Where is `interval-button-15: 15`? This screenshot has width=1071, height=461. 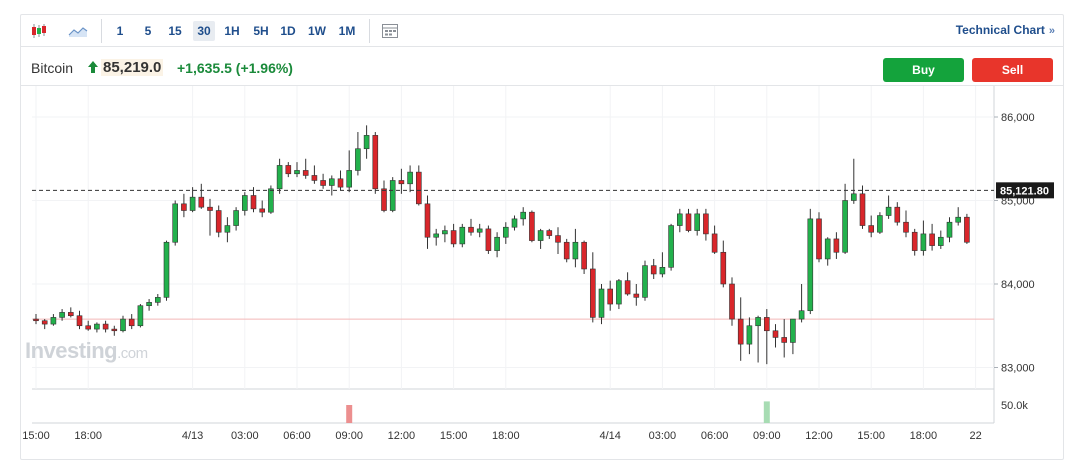 interval-button-15: 15 is located at coordinates (175, 31).